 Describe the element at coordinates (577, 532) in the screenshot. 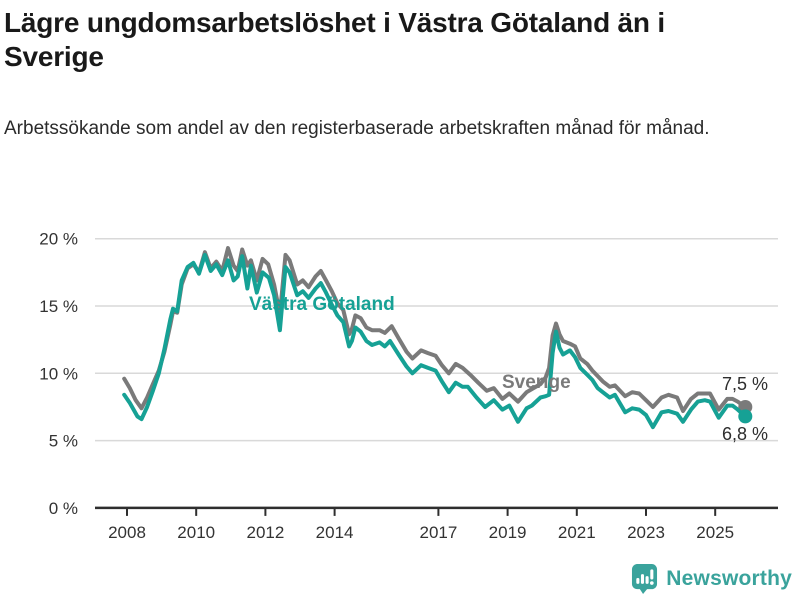

I see `x-tick-label: 2021` at that location.